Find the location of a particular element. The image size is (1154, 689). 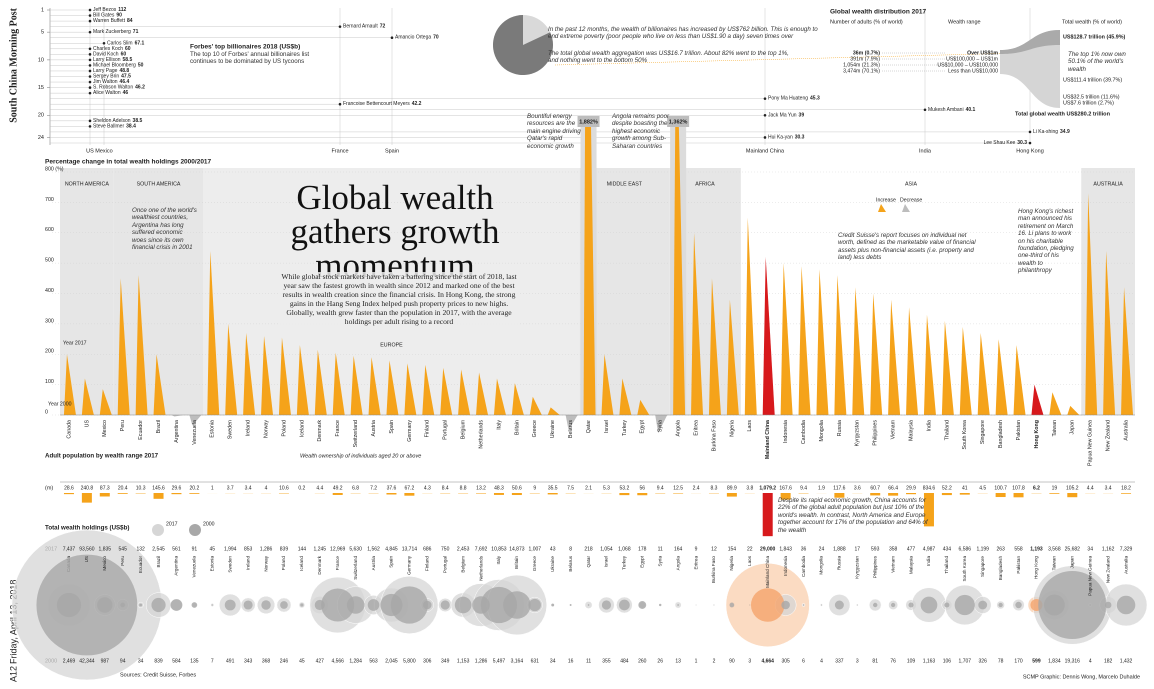

adult-pop-value: 3.4 is located at coordinates (1108, 488).